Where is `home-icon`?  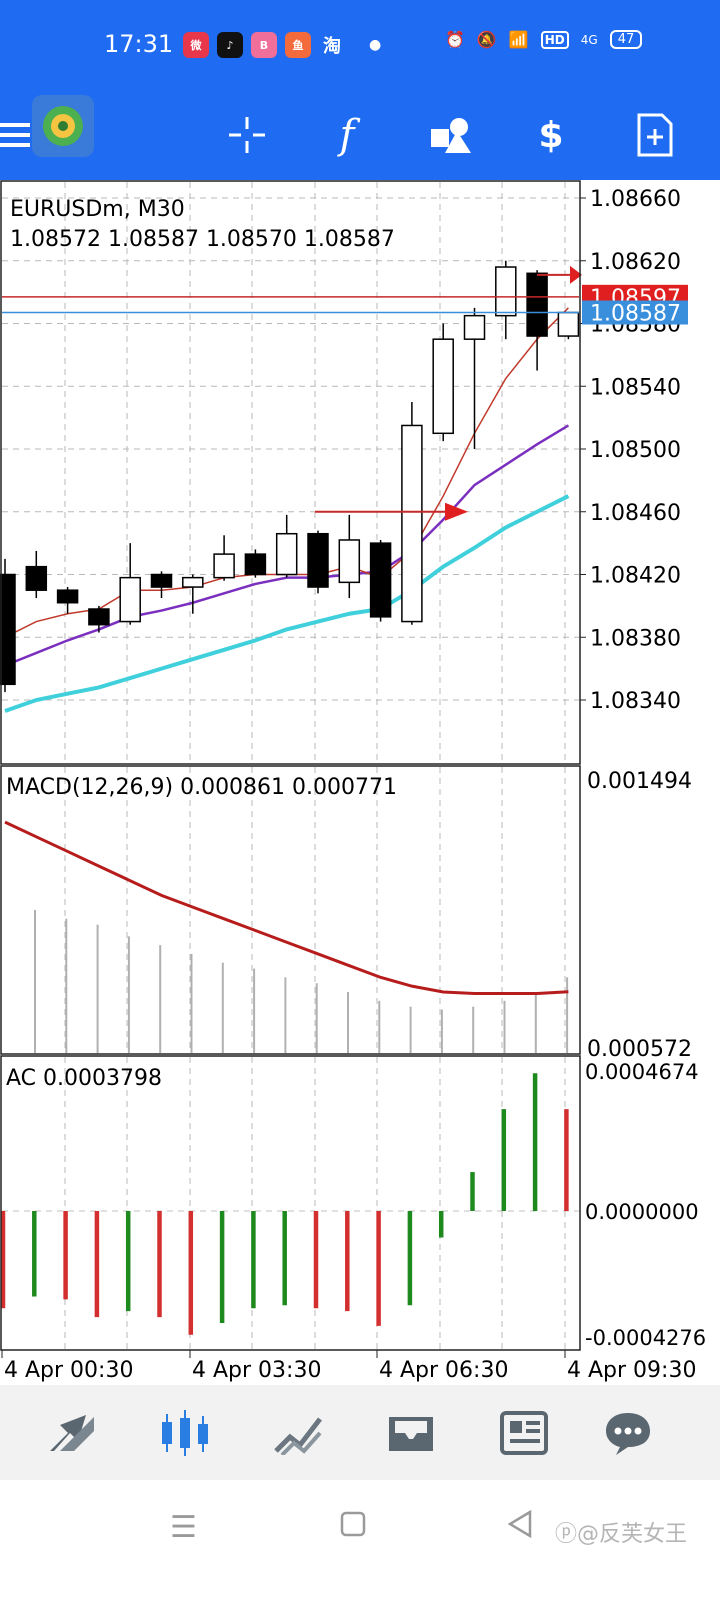
home-icon is located at coordinates (353, 1527).